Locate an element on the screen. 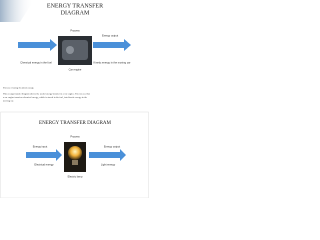 Image resolution: width=320 pixels, height=240 pixels. title: DIAGRAM is located at coordinates (75, 13).